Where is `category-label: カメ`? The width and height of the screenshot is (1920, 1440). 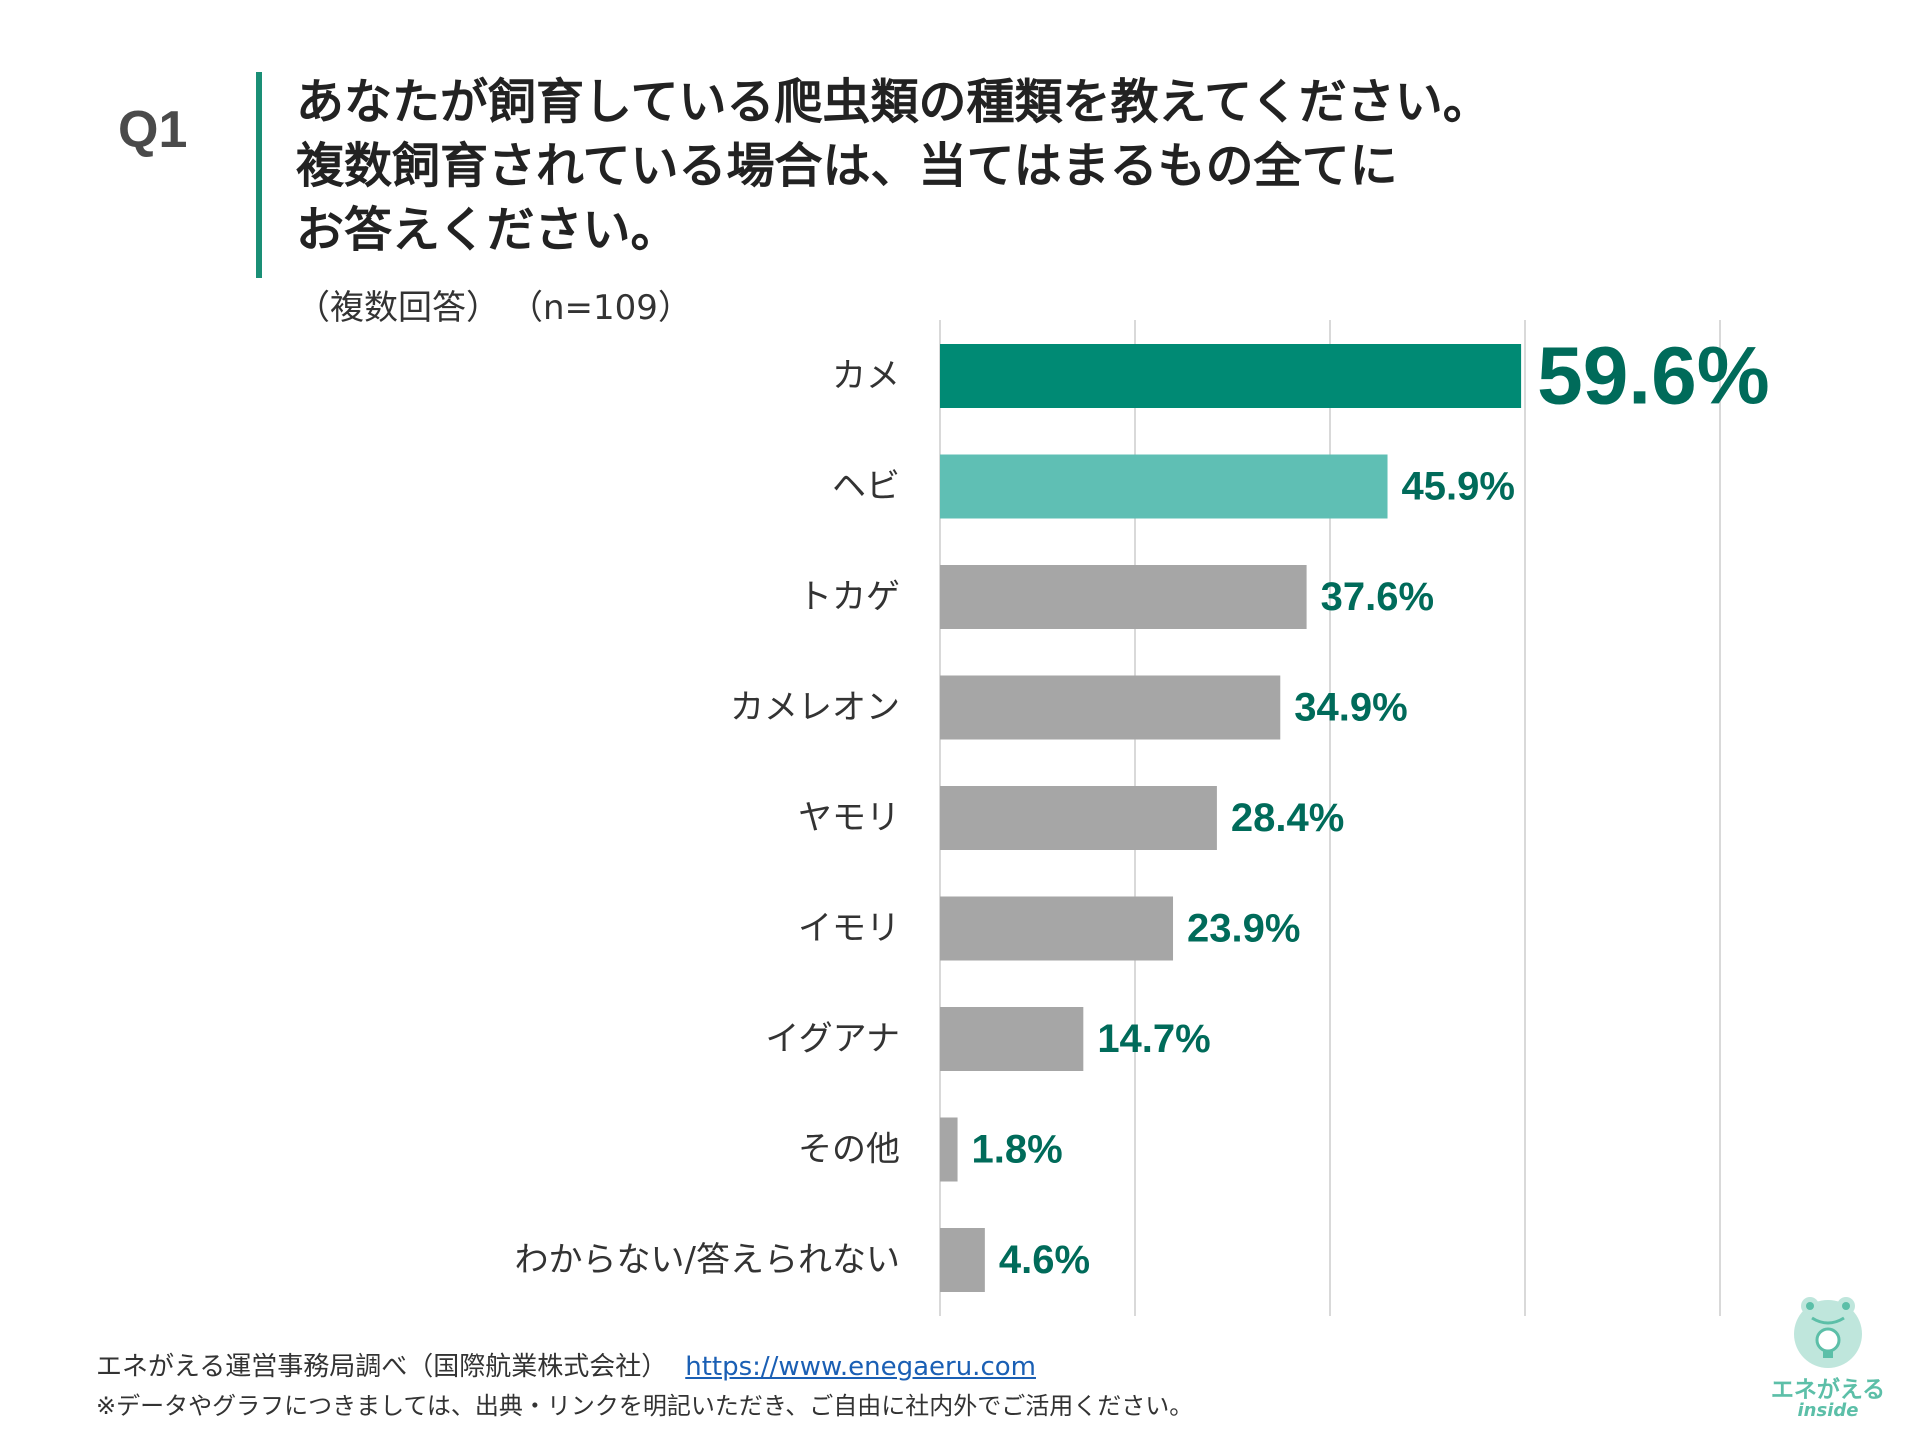
category-label: カメ is located at coordinates (866, 376).